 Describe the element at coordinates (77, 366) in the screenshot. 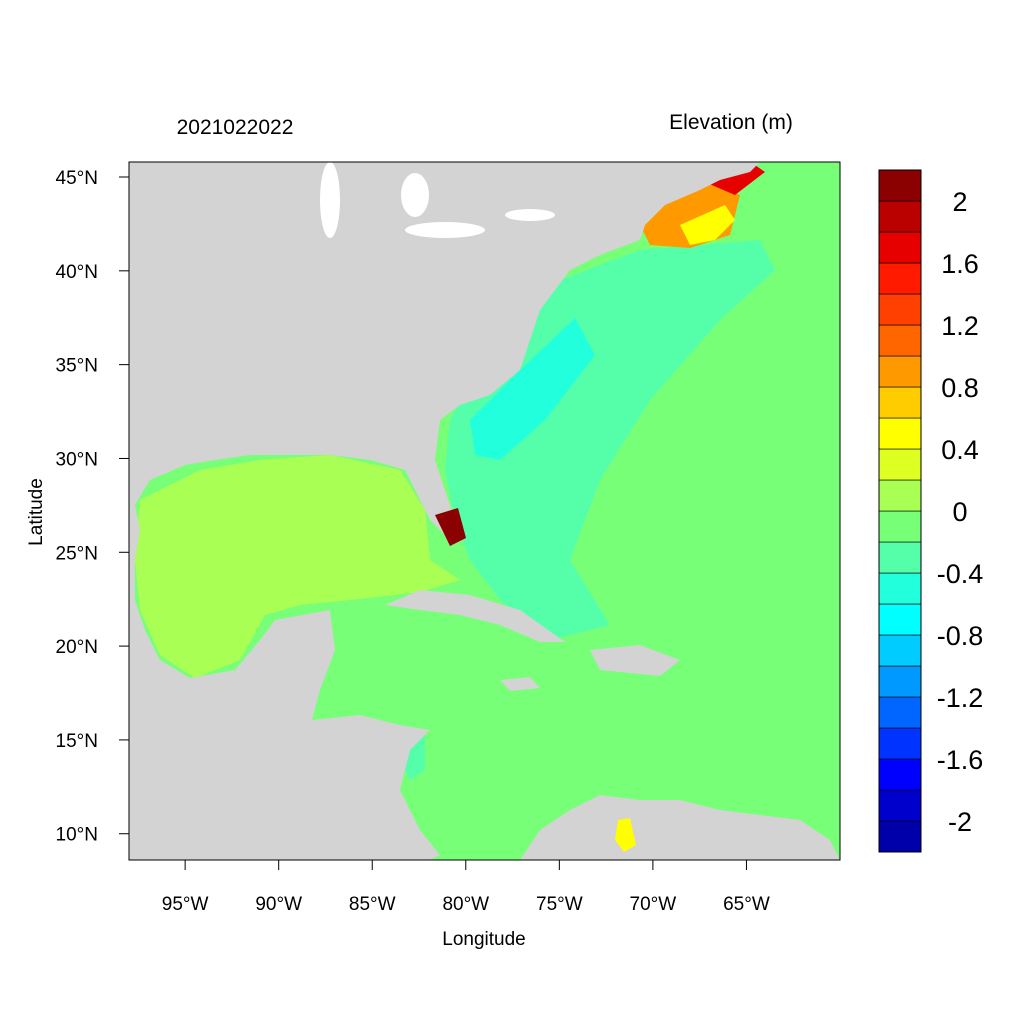

I see `y-tick-label: 35°N` at that location.